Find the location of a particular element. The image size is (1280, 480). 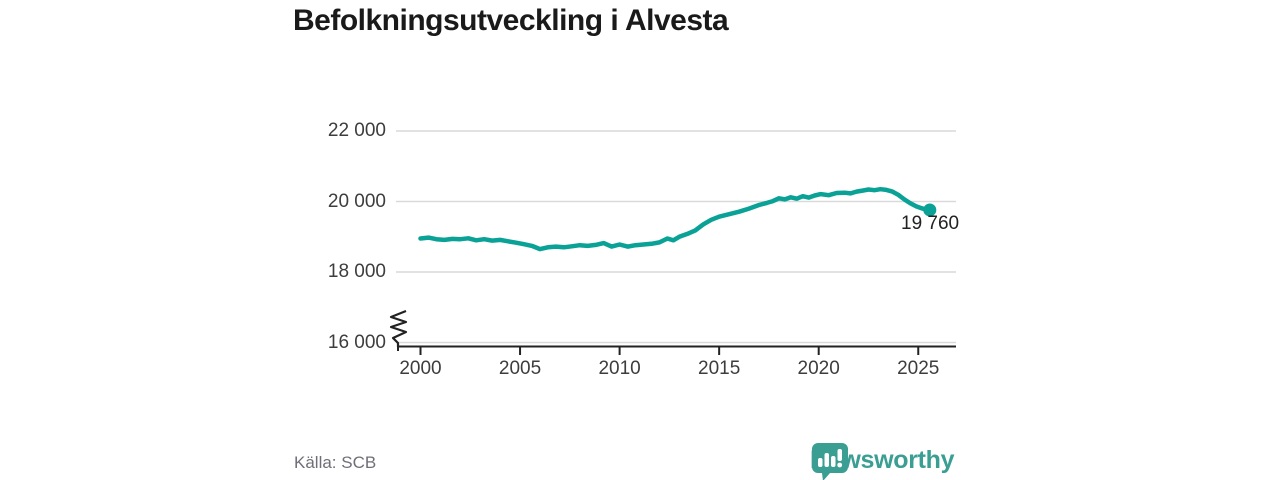

x-axis-tick-label-2005: 2005 is located at coordinates (520, 368).